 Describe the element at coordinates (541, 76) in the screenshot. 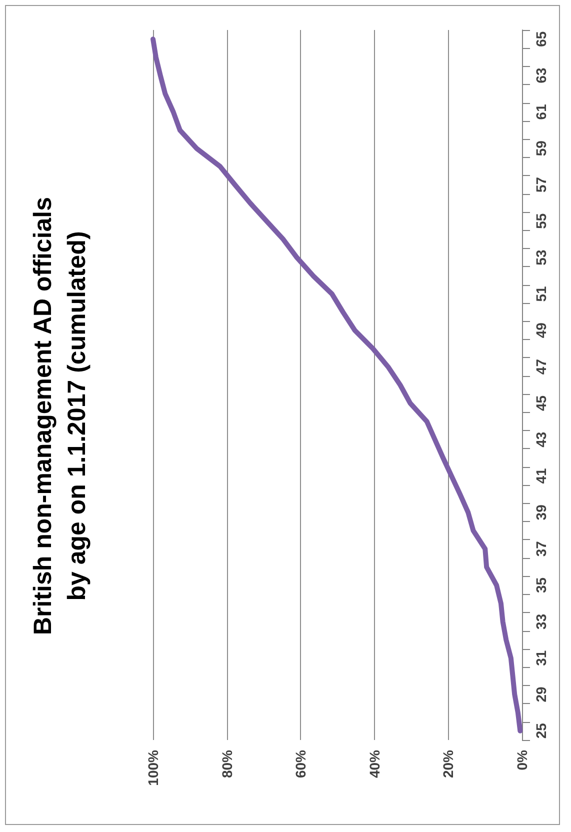

I see `y-tick-label: 63` at that location.